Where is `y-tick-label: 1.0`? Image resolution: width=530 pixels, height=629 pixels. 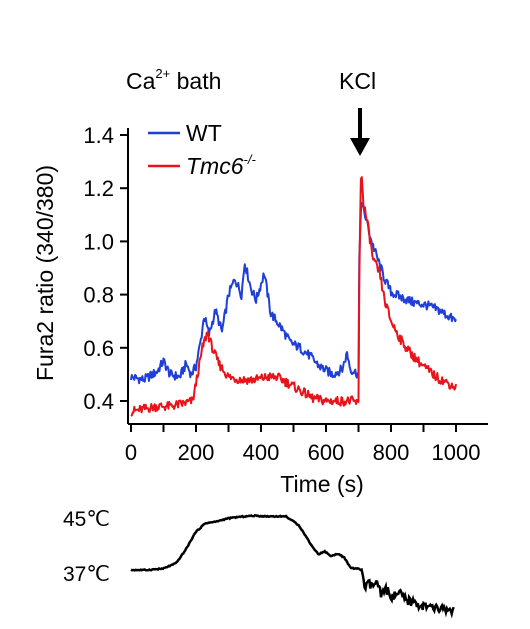 y-tick-label: 1.0 is located at coordinates (98, 241).